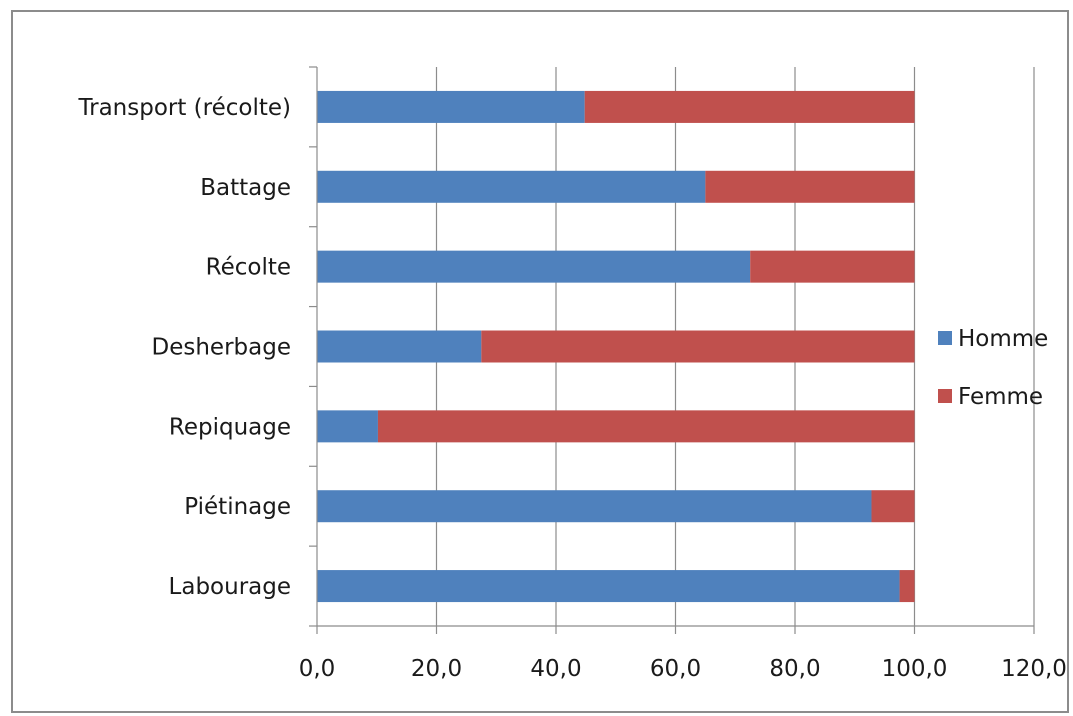 The width and height of the screenshot is (1073, 716). Describe the element at coordinates (675, 669) in the screenshot. I see `x-tick-label: 60,0` at that location.